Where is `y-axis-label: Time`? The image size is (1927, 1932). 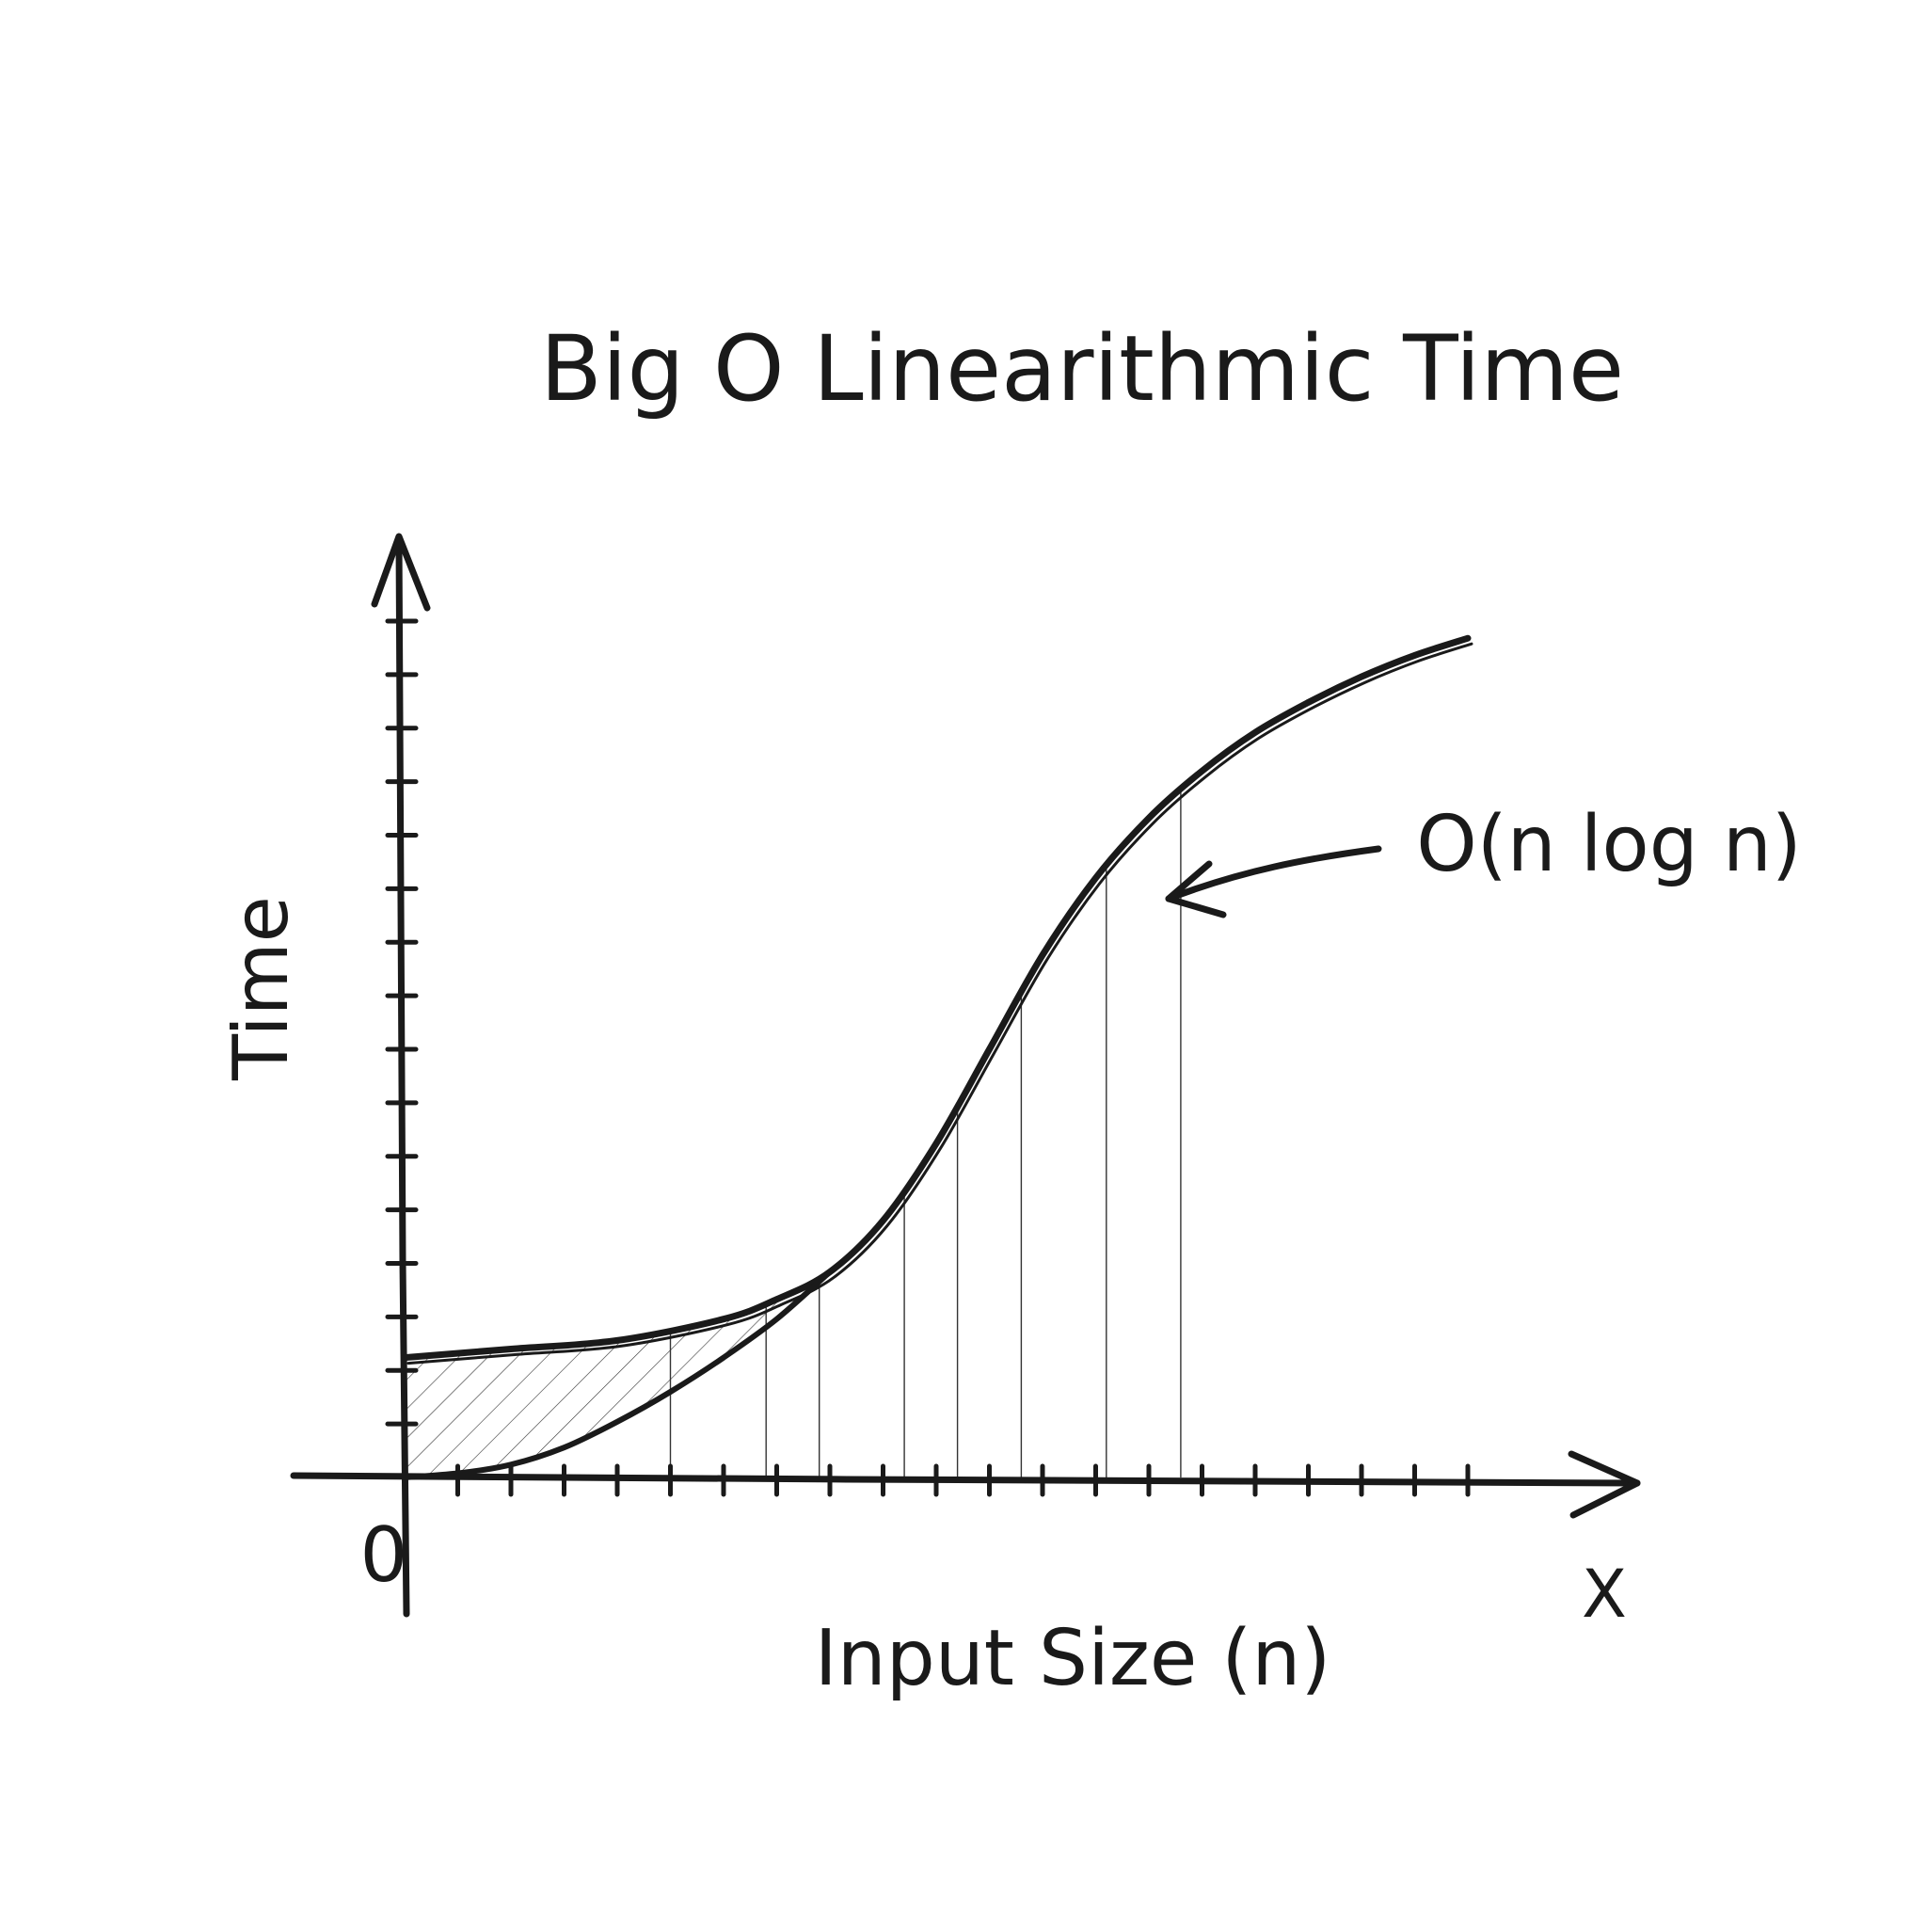 y-axis-label: Time is located at coordinates (261, 988).